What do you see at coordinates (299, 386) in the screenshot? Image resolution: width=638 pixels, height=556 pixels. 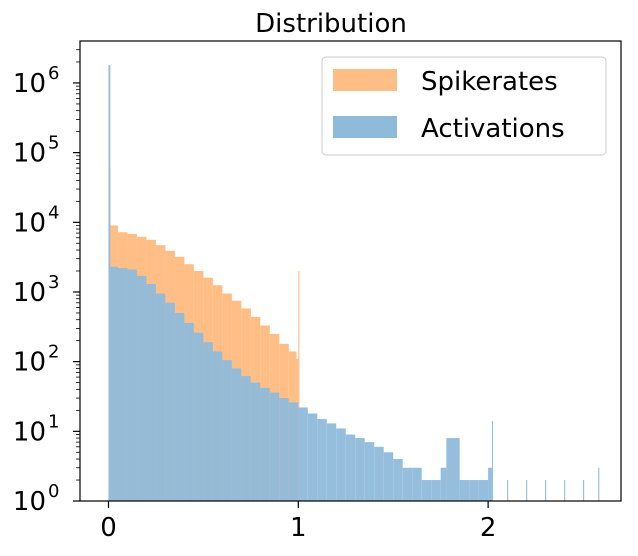 I see `spikerates-bar` at bounding box center [299, 386].